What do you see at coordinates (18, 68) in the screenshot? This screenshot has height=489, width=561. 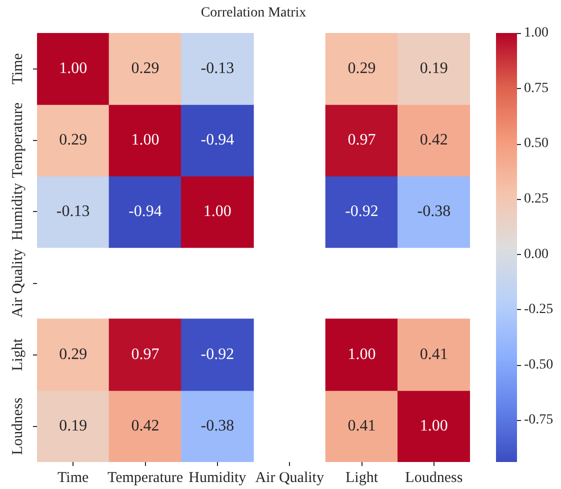 I see `y-tick-label: Time` at bounding box center [18, 68].